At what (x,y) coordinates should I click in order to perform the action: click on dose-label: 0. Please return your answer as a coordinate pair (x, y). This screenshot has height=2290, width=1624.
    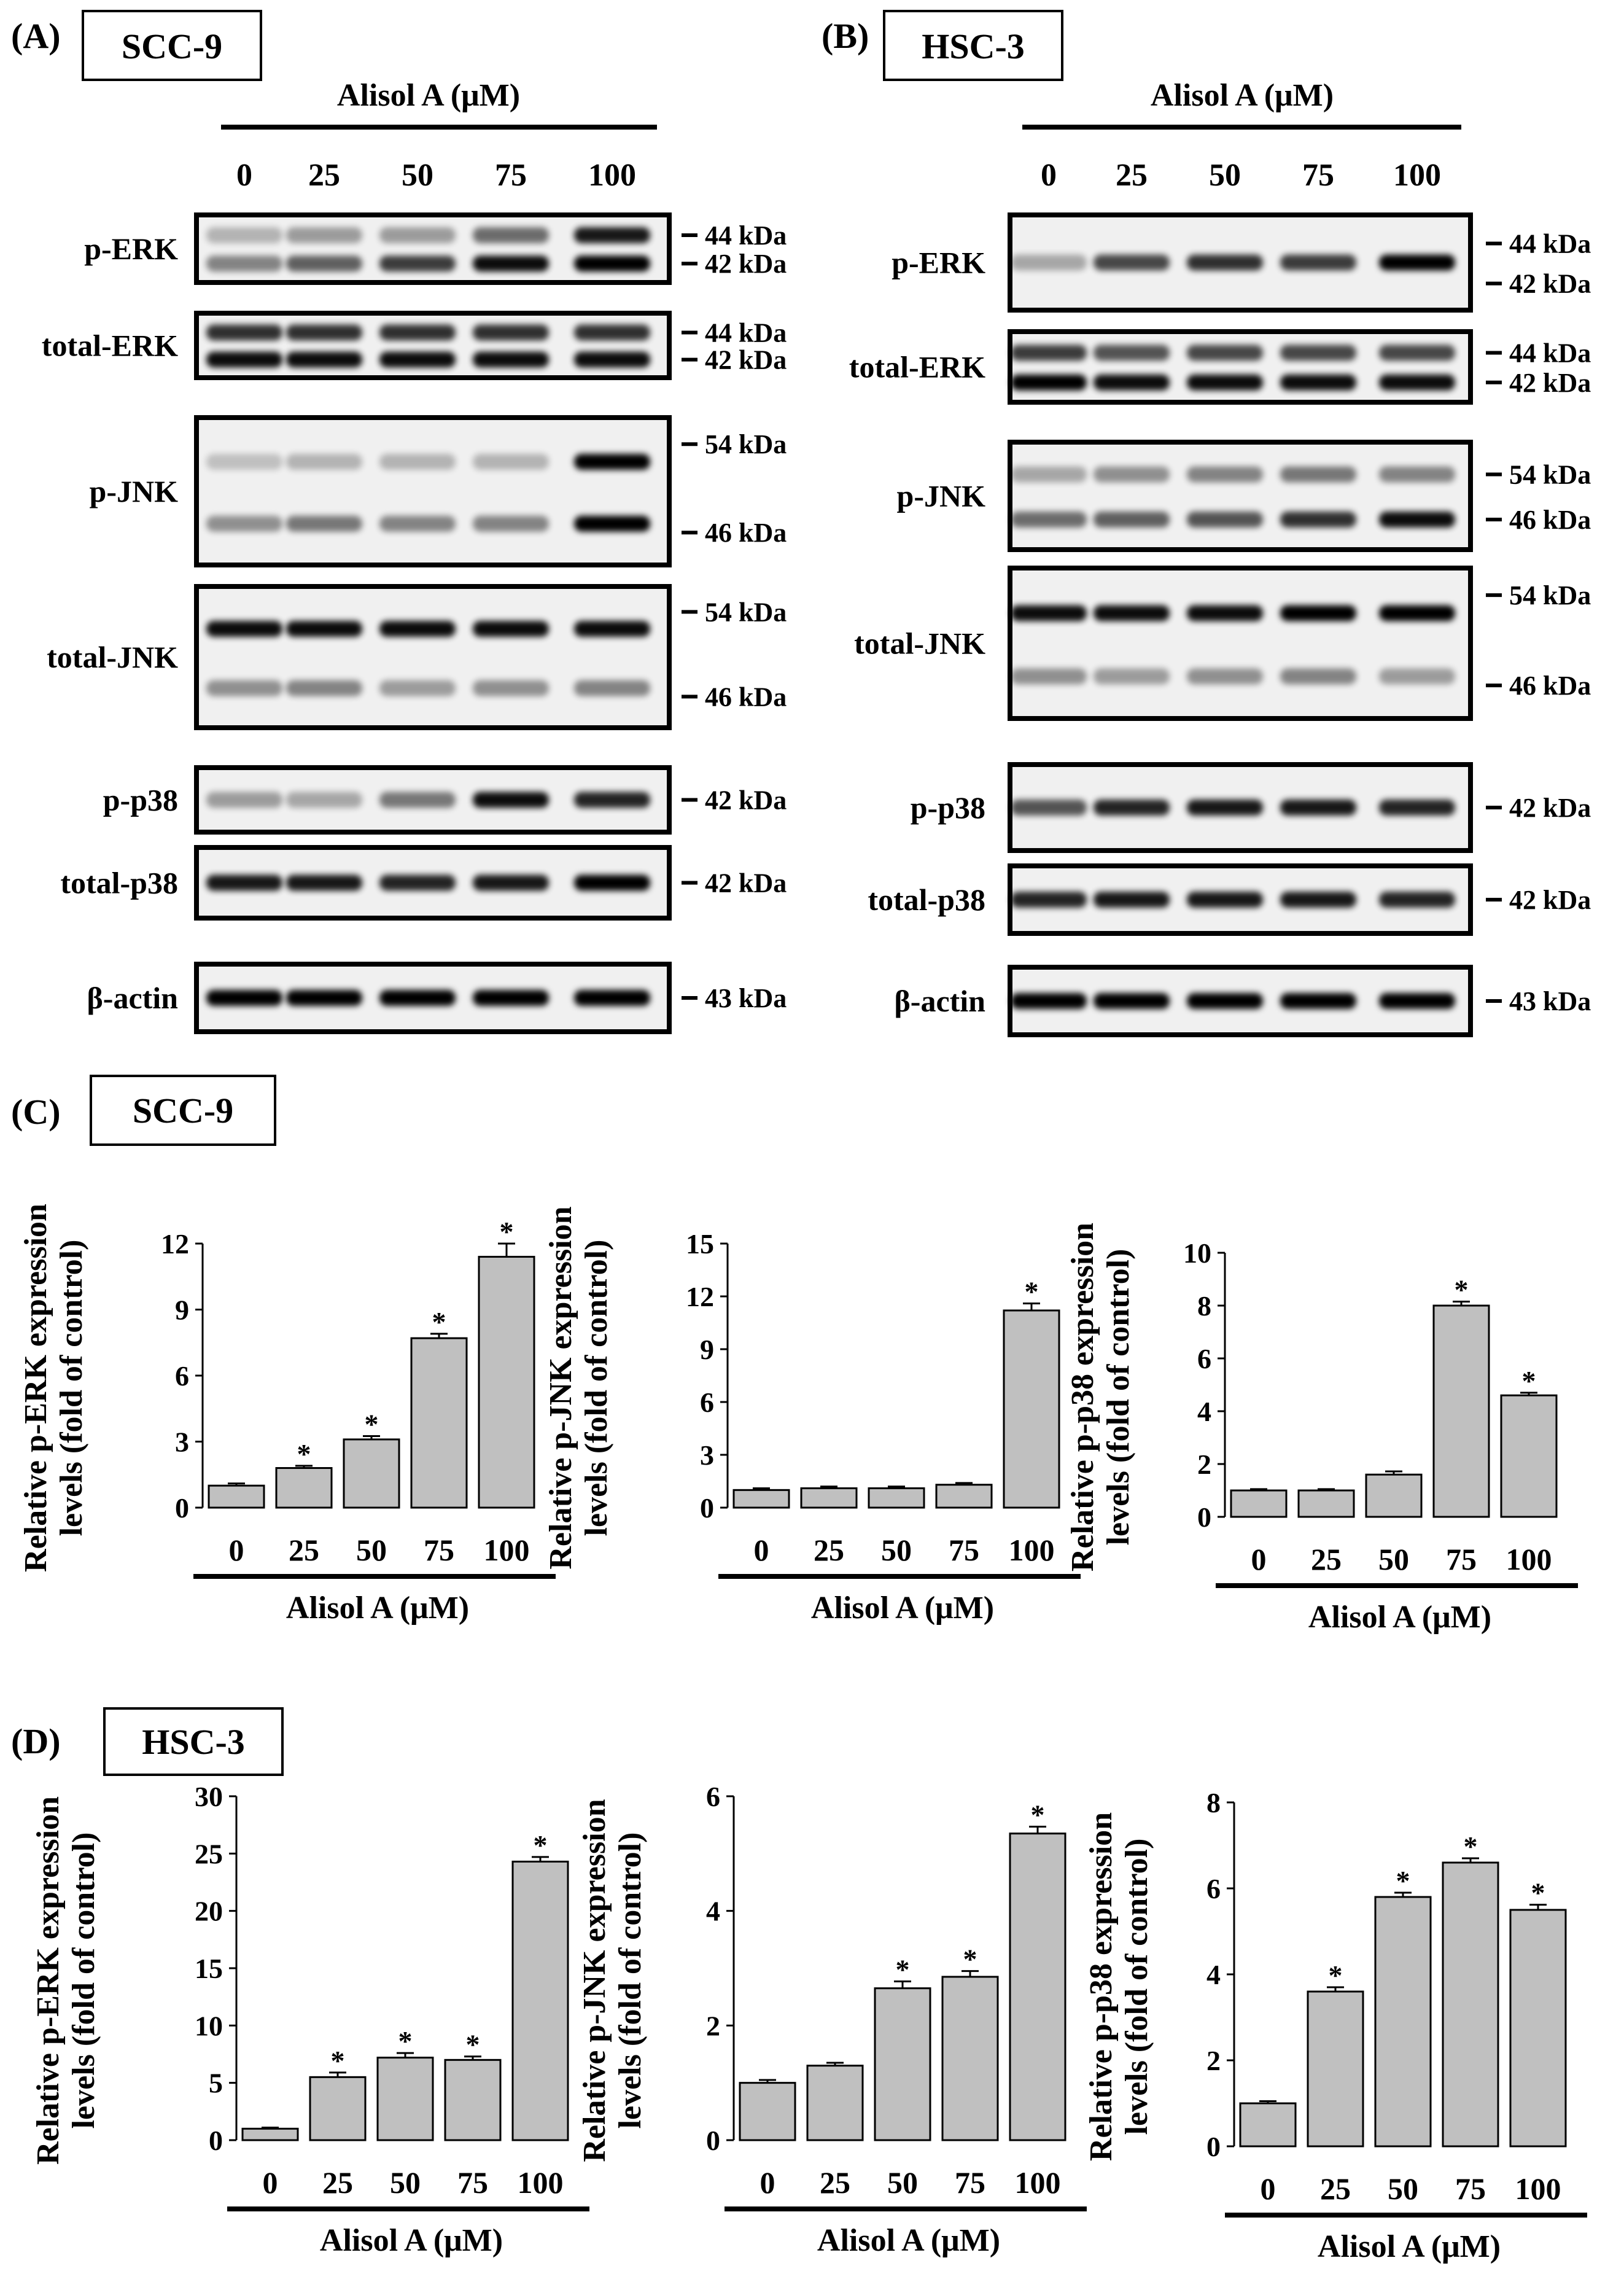
    Looking at the image, I should click on (1049, 175).